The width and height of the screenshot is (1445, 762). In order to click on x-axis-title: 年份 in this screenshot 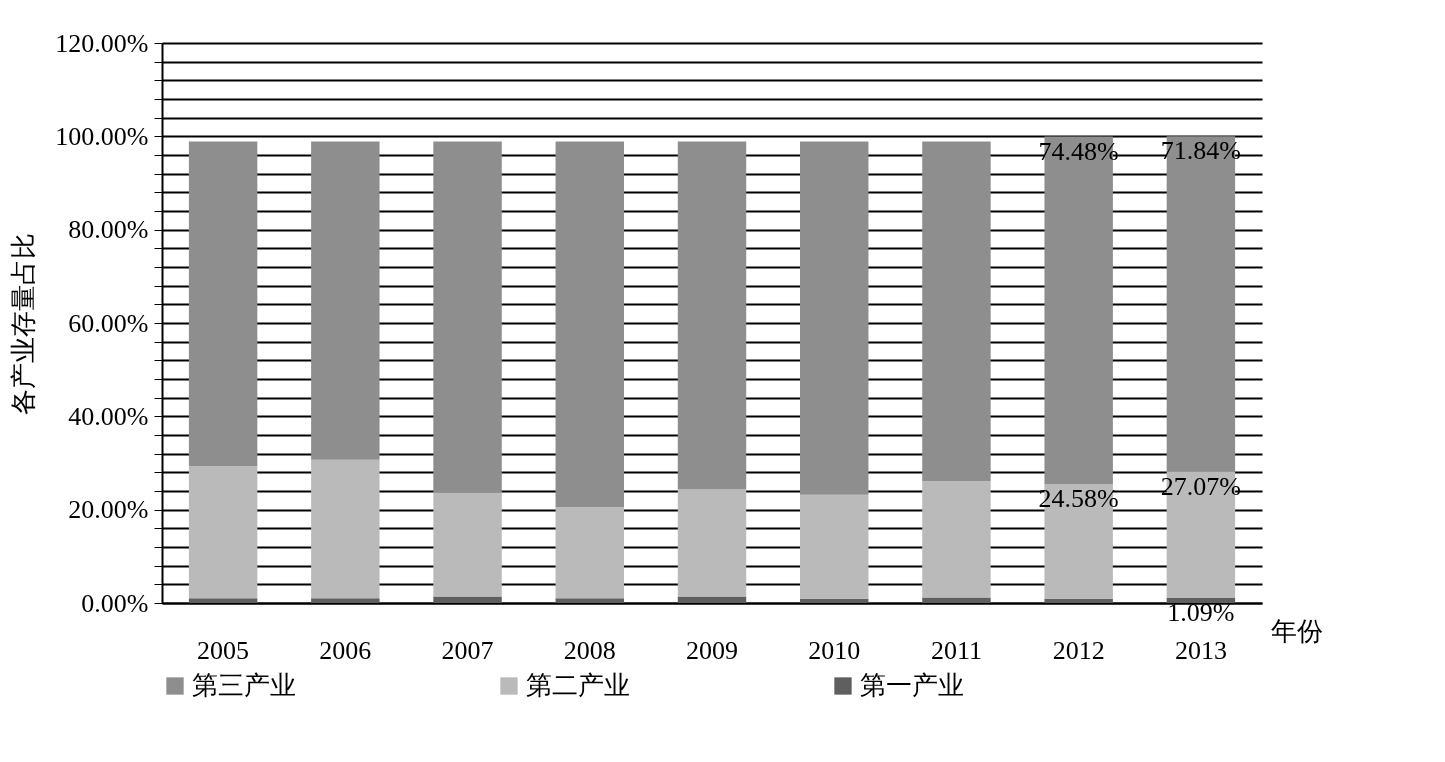, I will do `click(1296, 631)`.